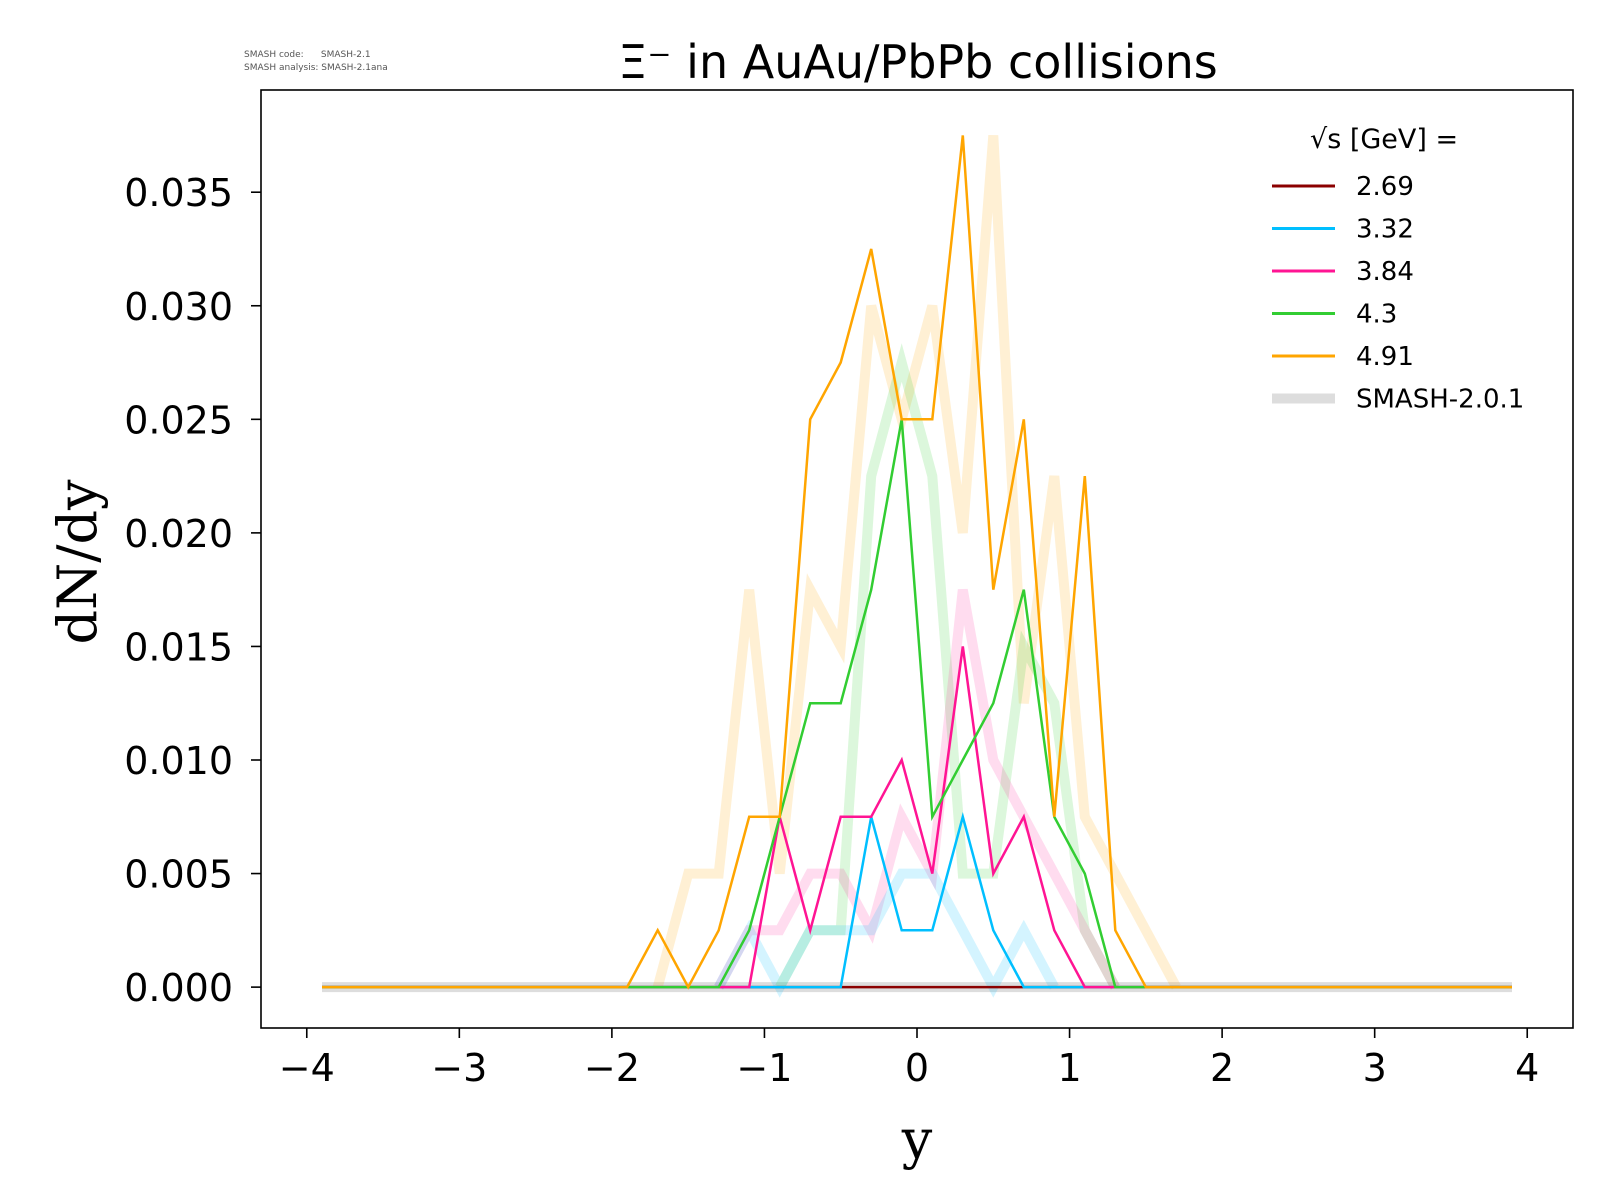  Describe the element at coordinates (1385, 272) in the screenshot. I see `legend-label-3-84: 3.84` at that location.